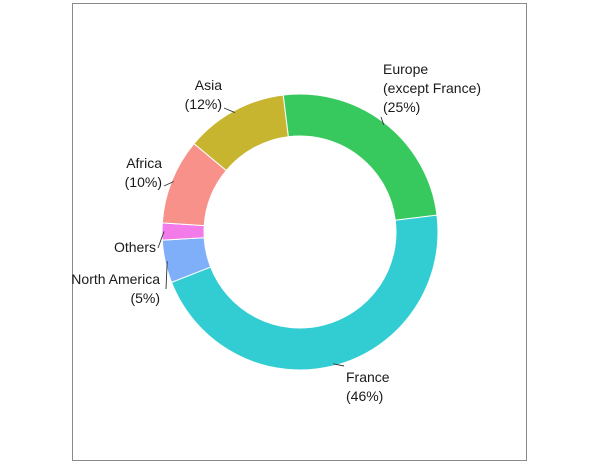  What do you see at coordinates (161, 240) in the screenshot?
I see `leader-line-others` at bounding box center [161, 240].